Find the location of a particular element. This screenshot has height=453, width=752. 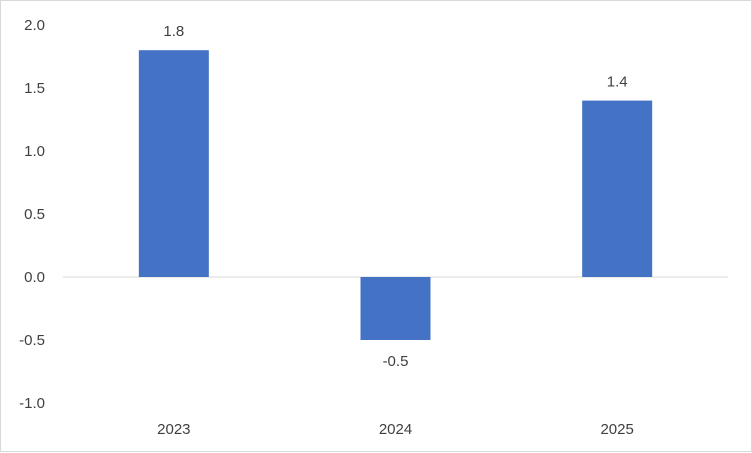

bar-2025 is located at coordinates (617, 188).